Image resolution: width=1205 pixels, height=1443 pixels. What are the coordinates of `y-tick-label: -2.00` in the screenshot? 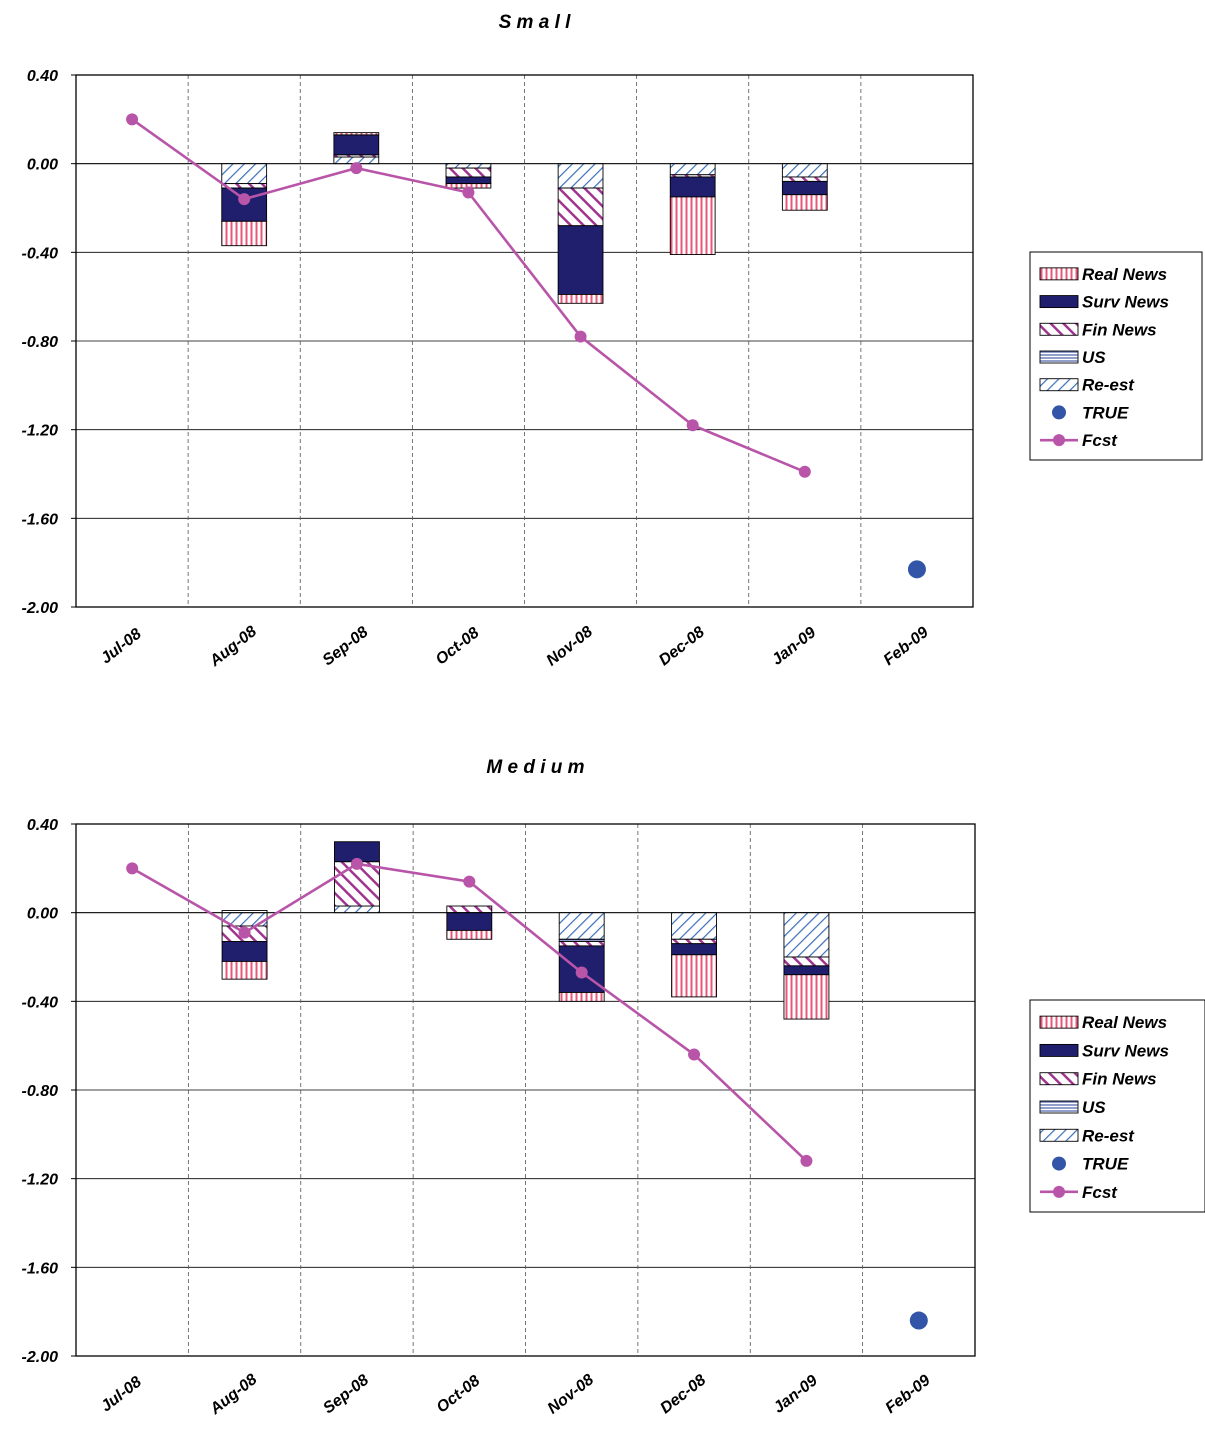 It's located at (40, 608).